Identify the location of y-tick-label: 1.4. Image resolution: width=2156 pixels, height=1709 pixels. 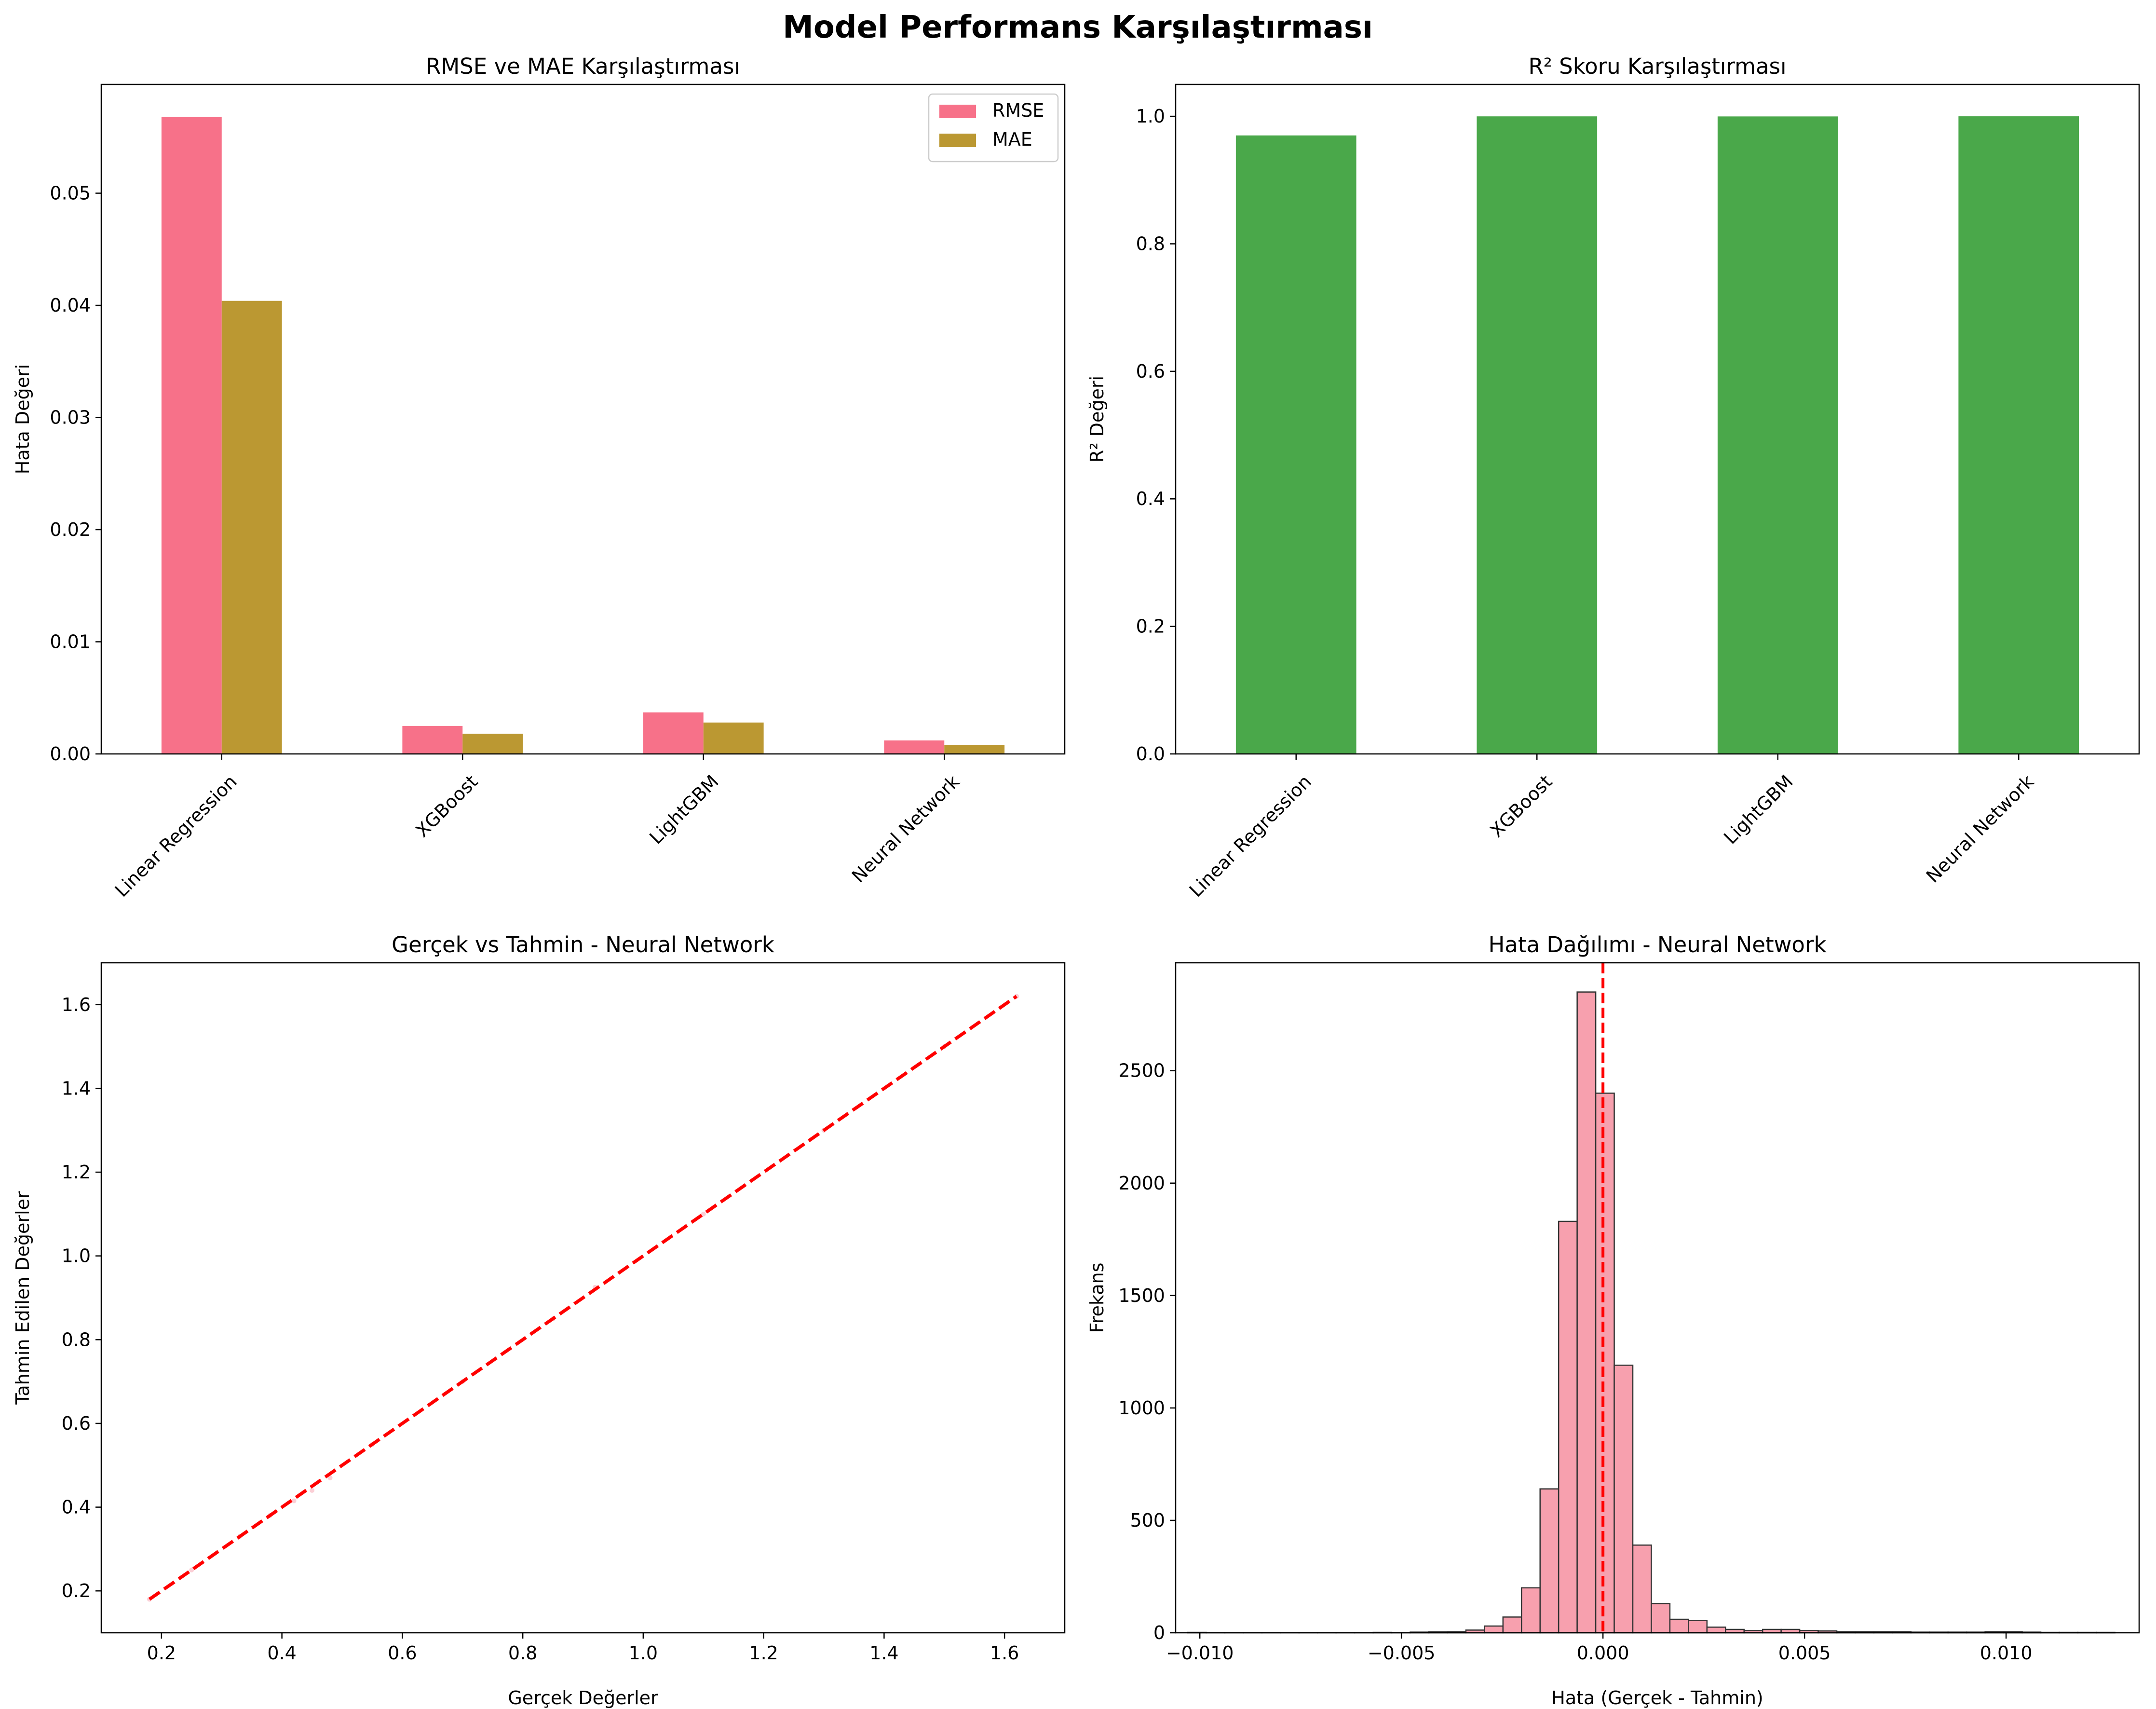
(76, 1088).